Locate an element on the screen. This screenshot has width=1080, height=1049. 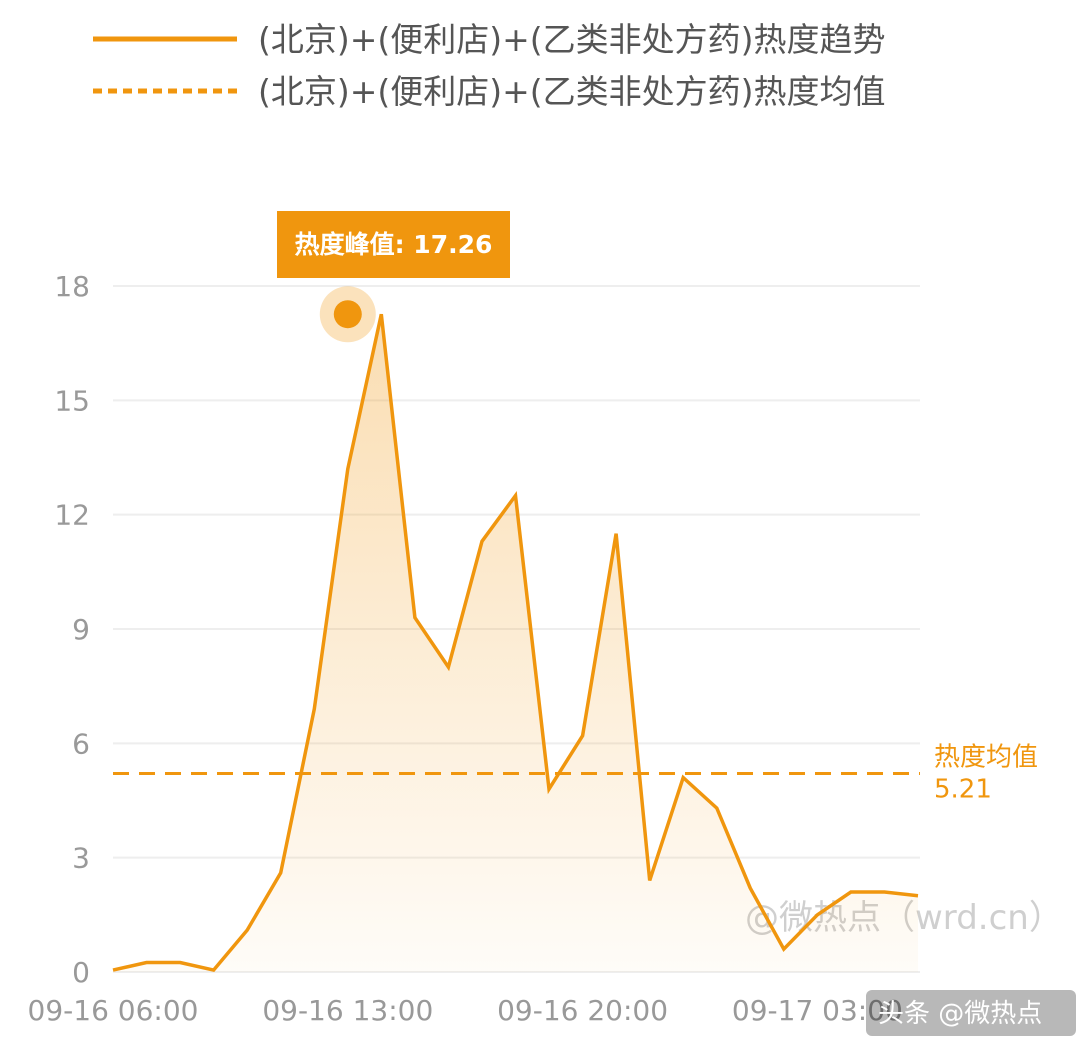
y-axis: 0 3 6 9 12 15 18 is located at coordinates (72, 629).